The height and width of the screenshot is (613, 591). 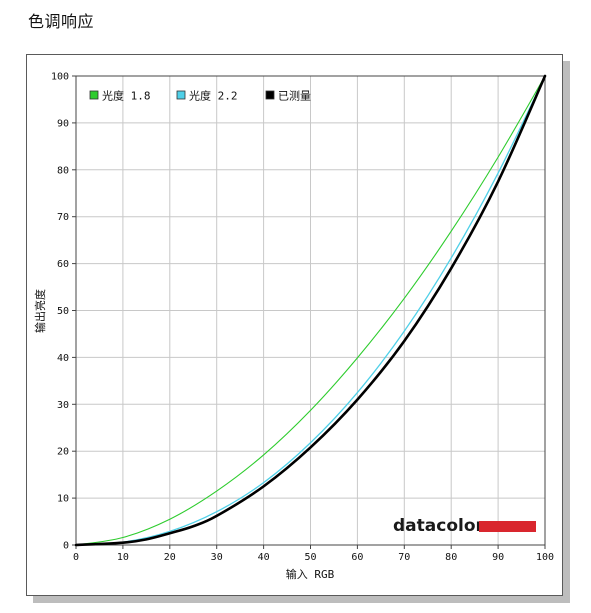 What do you see at coordinates (507, 526) in the screenshot?
I see `brand-bar` at bounding box center [507, 526].